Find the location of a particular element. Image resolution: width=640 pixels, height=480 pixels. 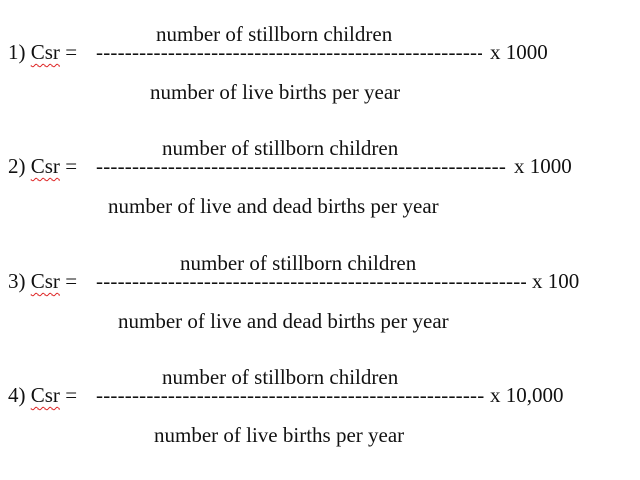

formula-lhs: 3) Csr = is located at coordinates (42, 281).